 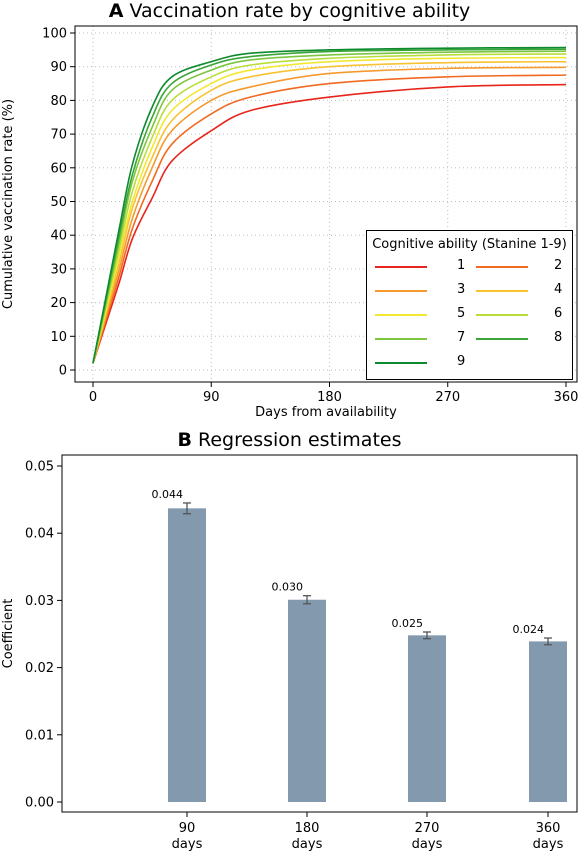 What do you see at coordinates (558, 289) in the screenshot?
I see `legend-label: 4` at bounding box center [558, 289].